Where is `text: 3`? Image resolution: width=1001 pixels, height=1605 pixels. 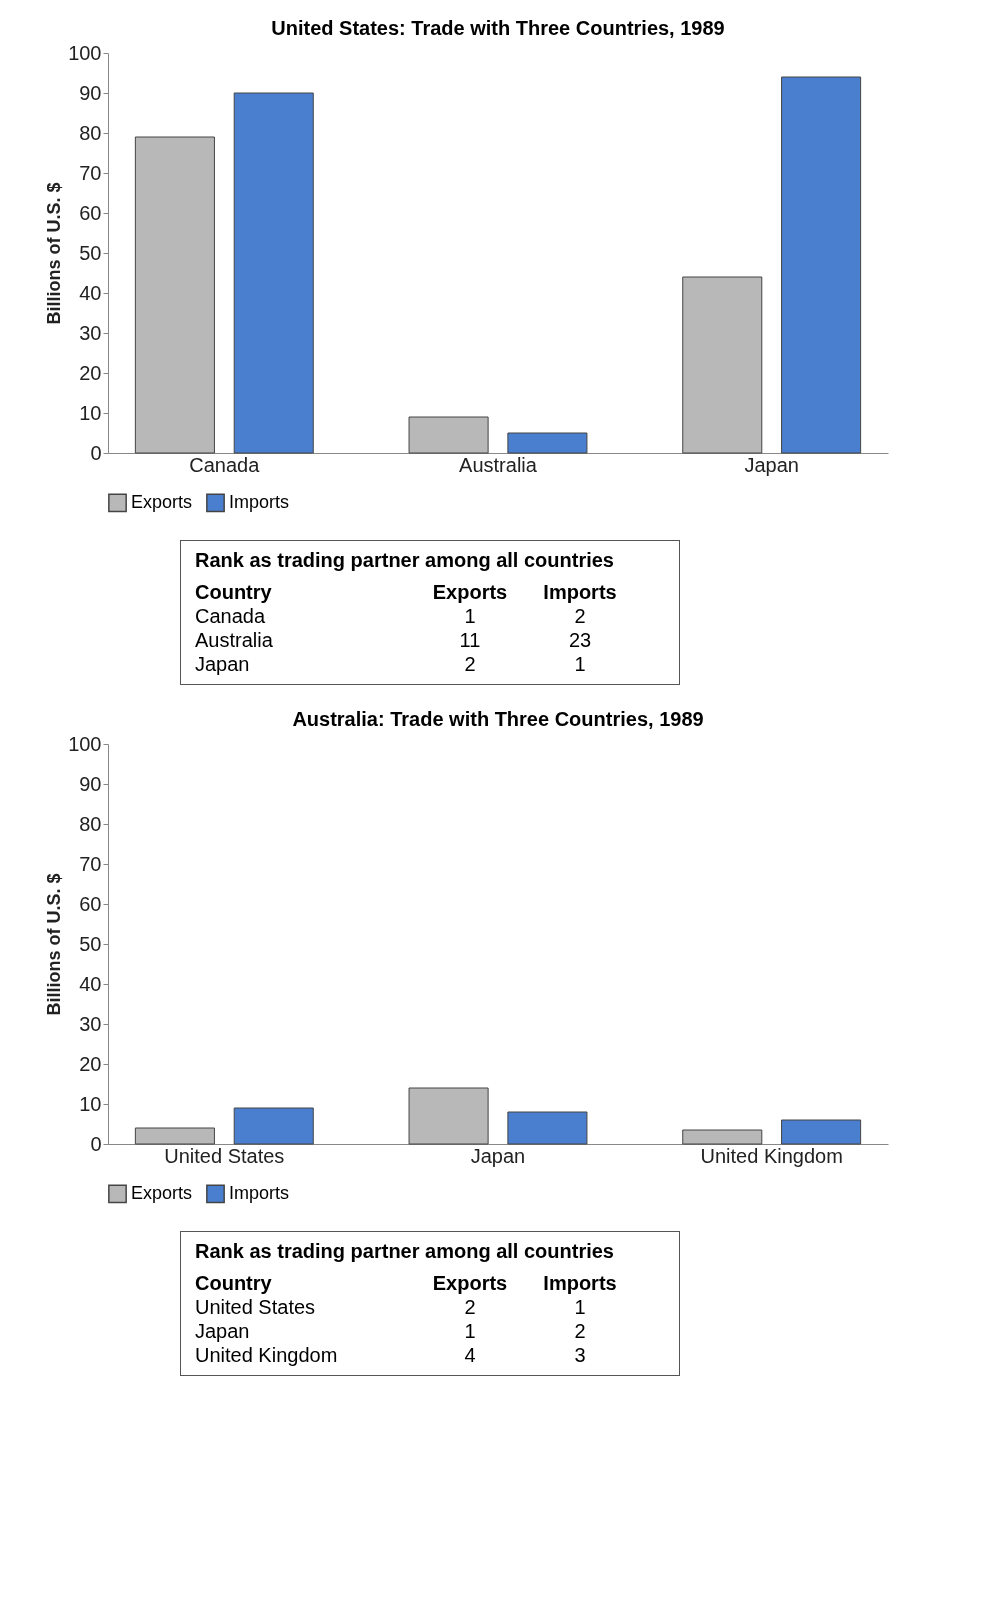
text: 3 is located at coordinates (580, 1355).